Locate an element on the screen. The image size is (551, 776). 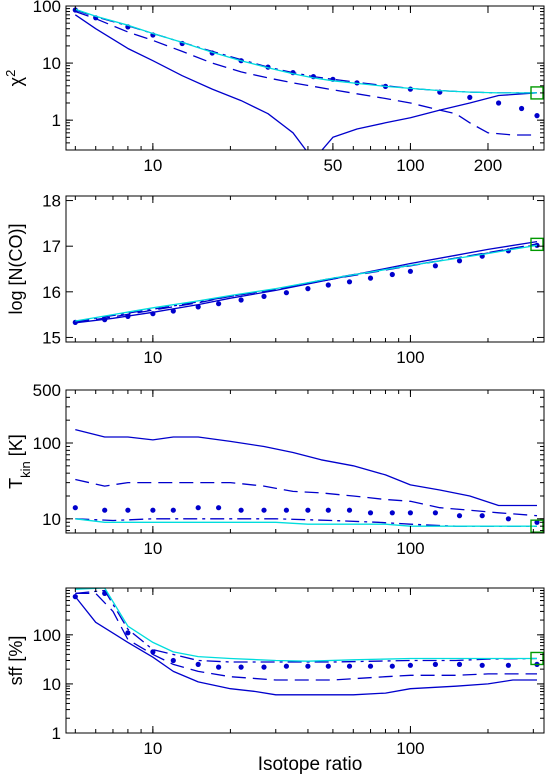
x-tick-label: 50 is located at coordinates (332, 165).